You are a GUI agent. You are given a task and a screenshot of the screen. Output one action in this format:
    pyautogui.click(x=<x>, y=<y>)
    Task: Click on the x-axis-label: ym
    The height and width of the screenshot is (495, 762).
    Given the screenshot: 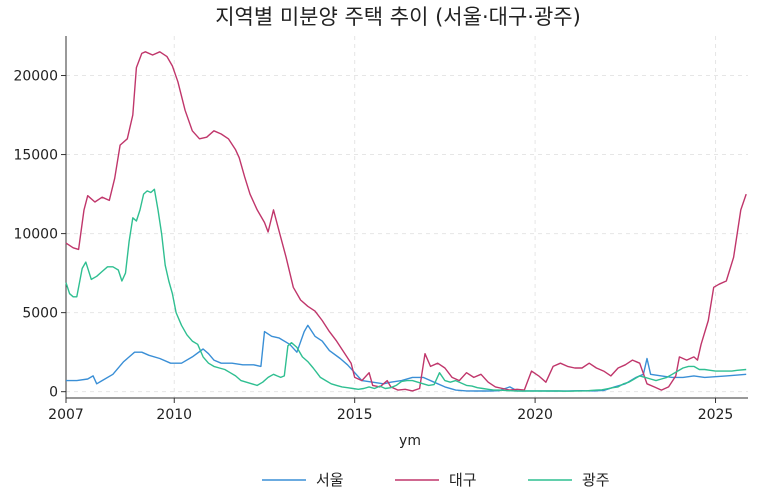 What is the action you would take?
    pyautogui.click(x=410, y=441)
    